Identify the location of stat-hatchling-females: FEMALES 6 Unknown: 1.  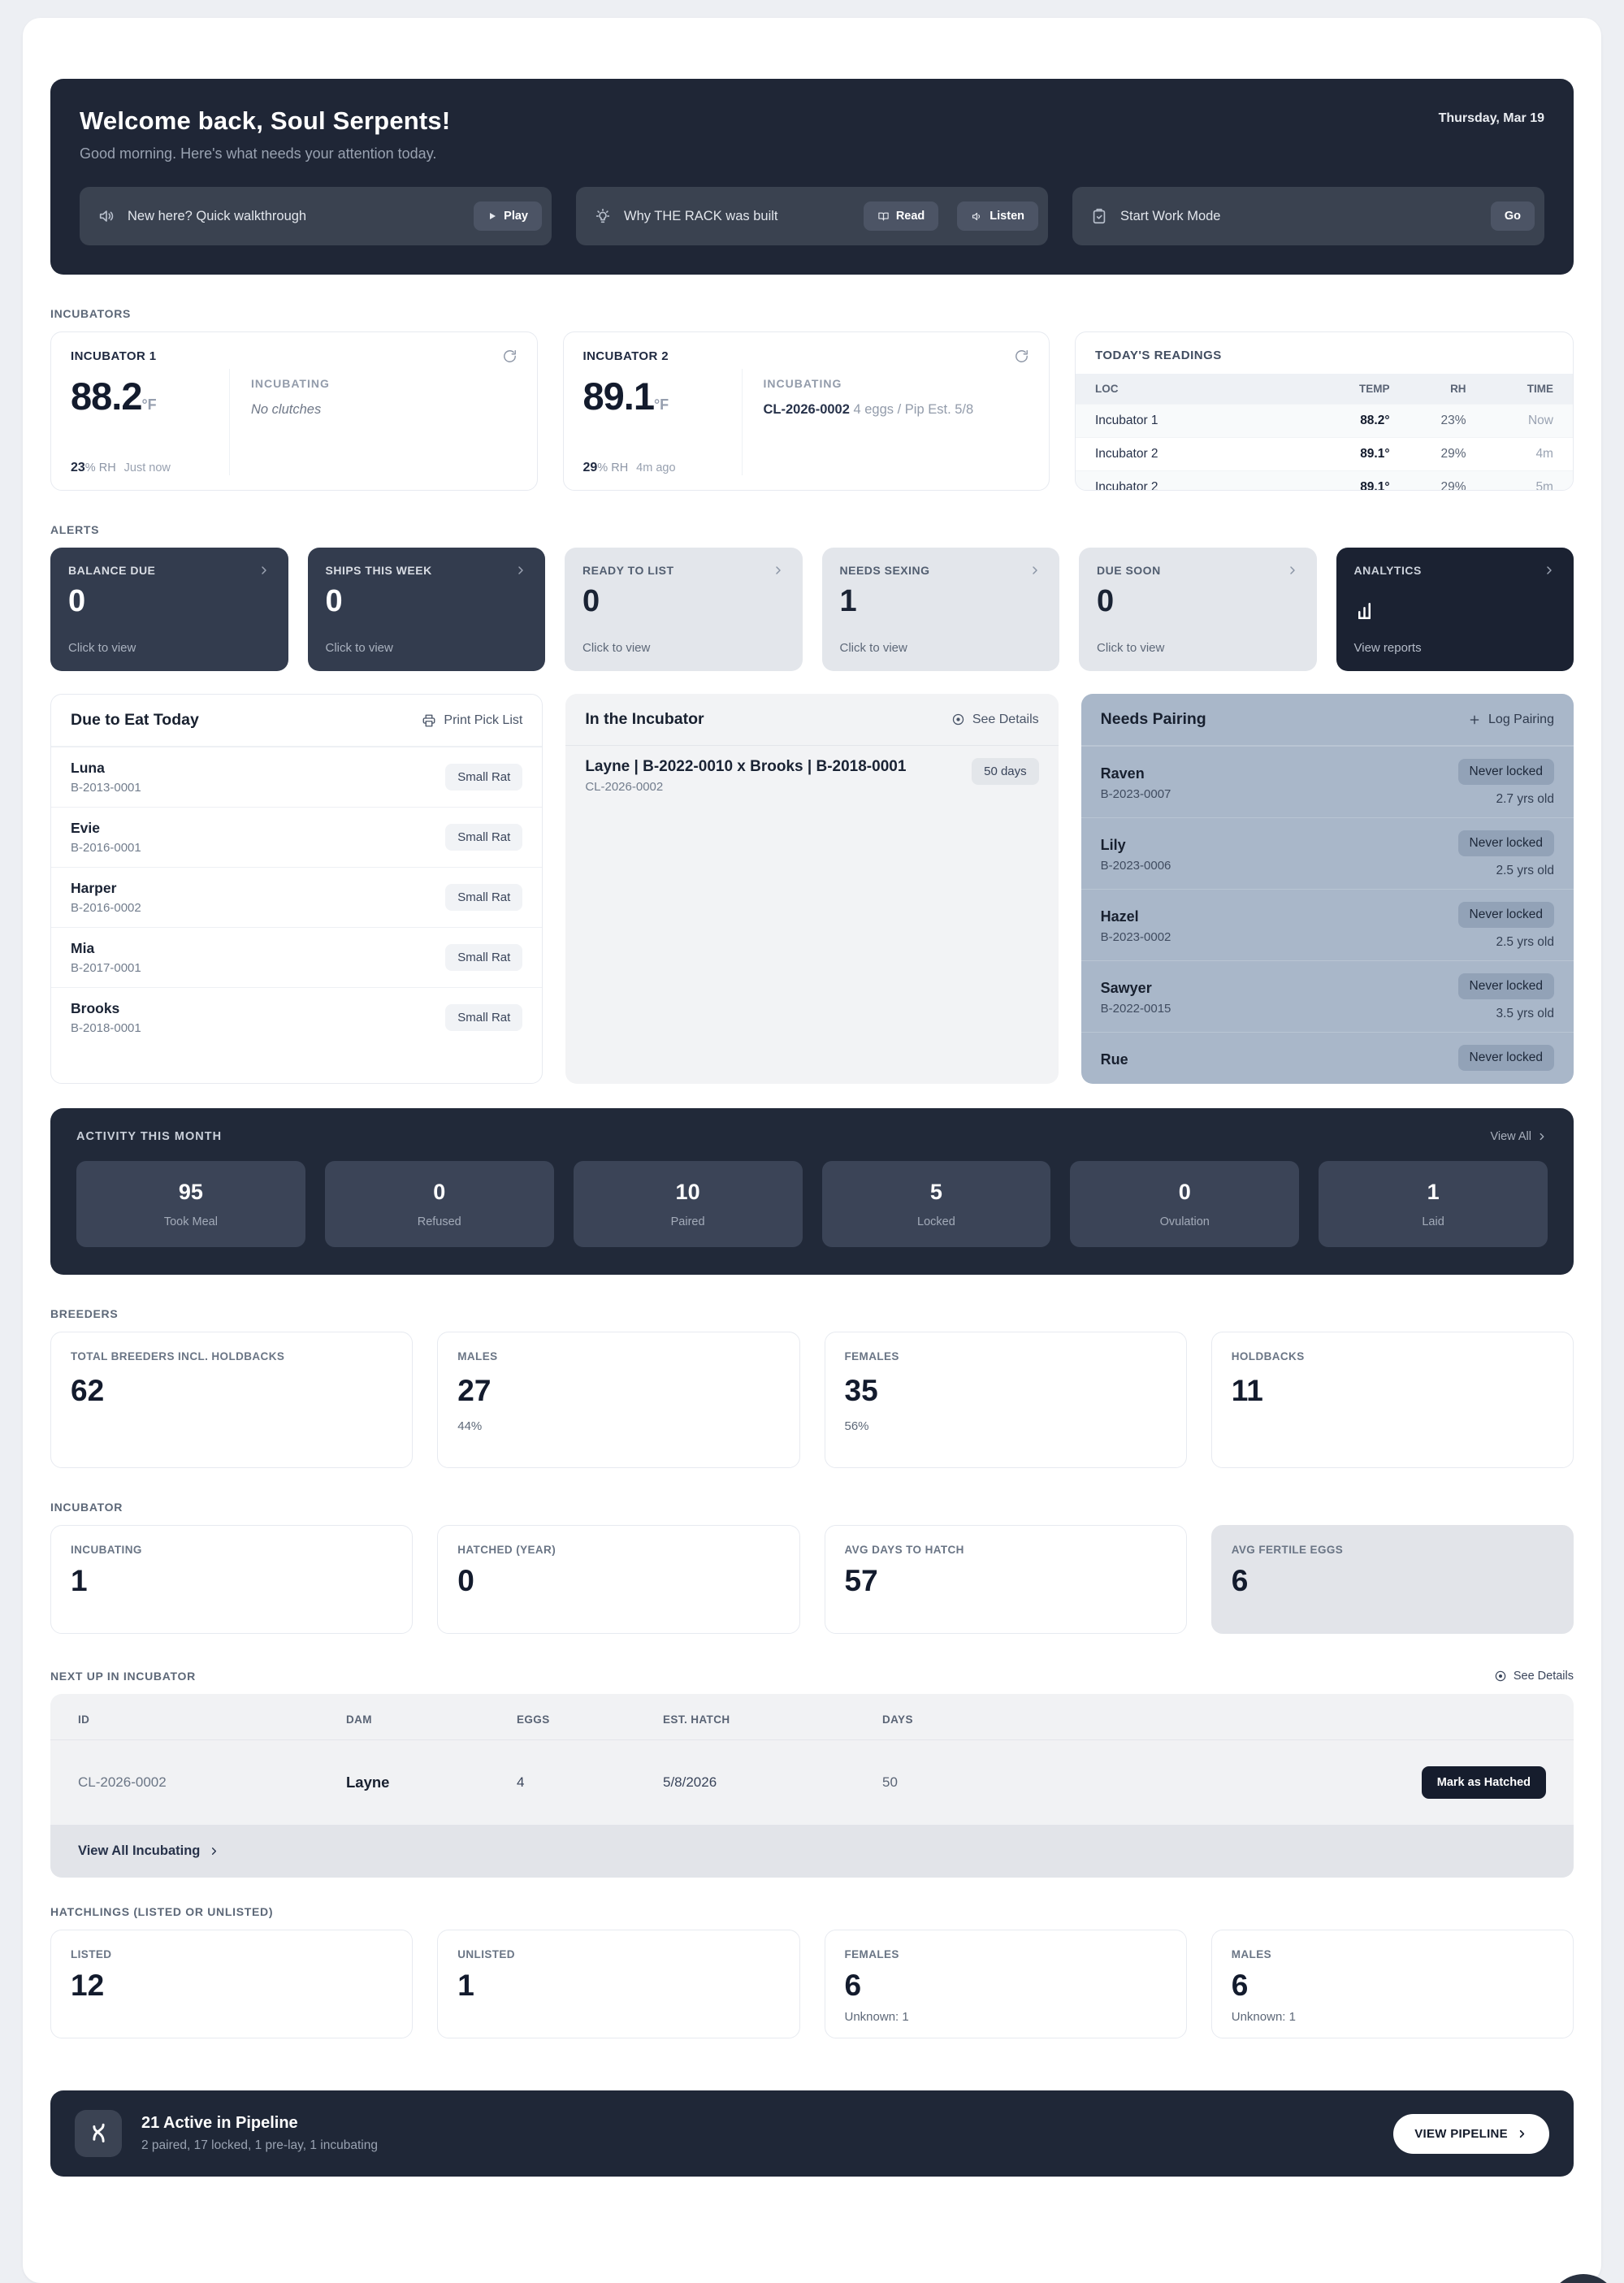
(1006, 1984).